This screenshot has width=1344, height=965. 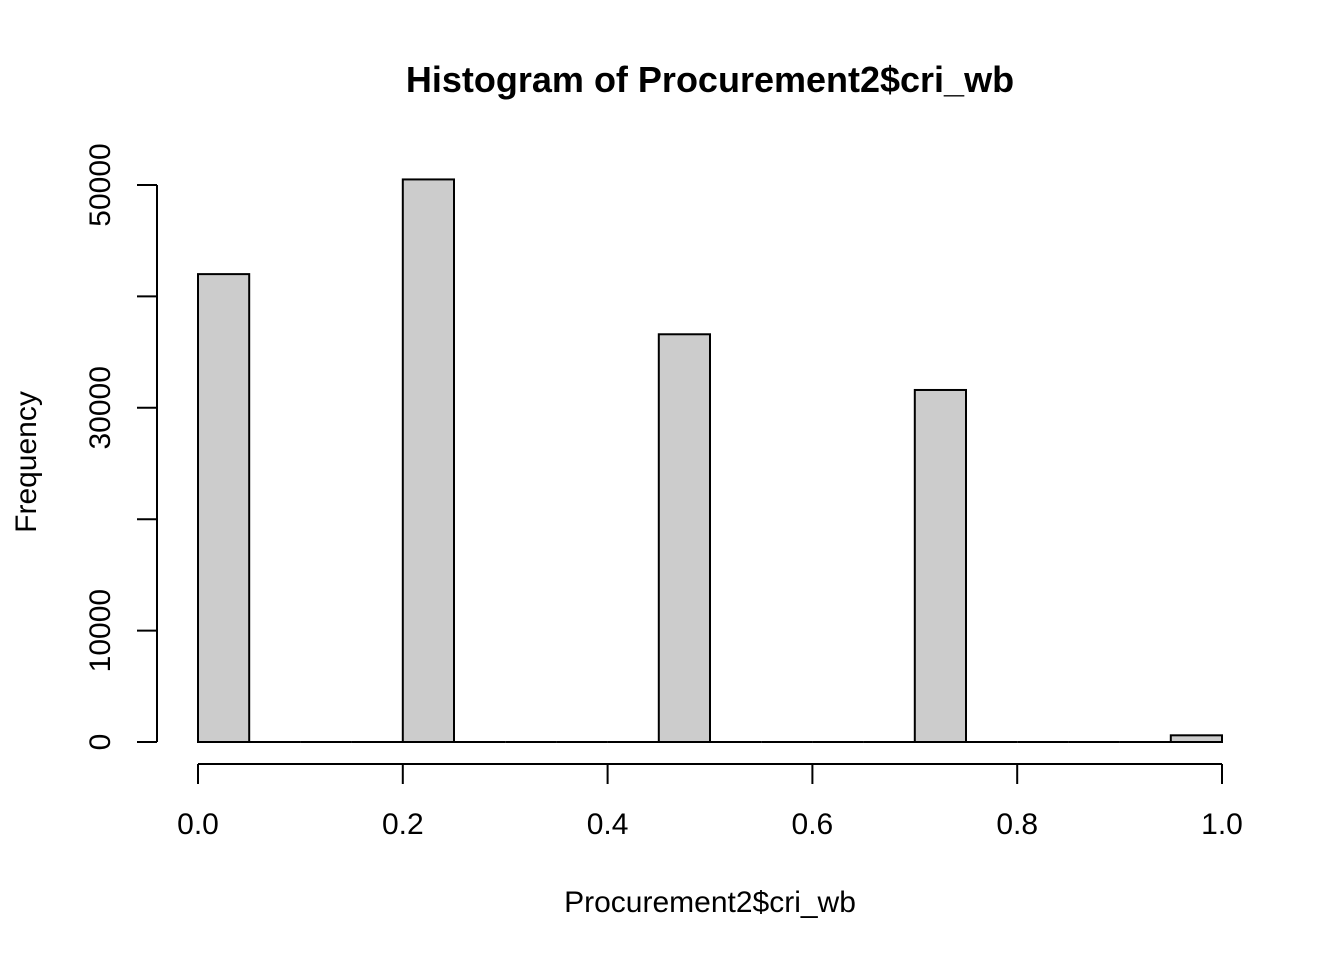 What do you see at coordinates (121, 447) in the screenshot?
I see `y-axis: 0 10000 30000 50000` at bounding box center [121, 447].